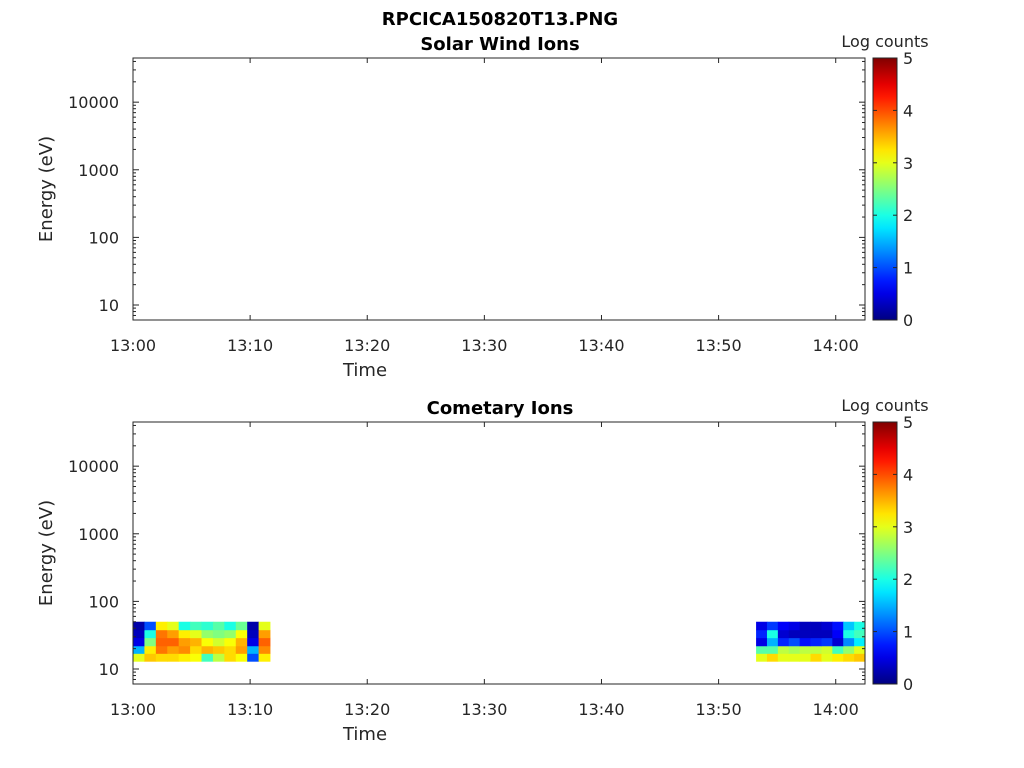 This screenshot has height=768, width=1024. I want to click on figure-title: RPCICA150820T13.PNG, so click(500, 19).